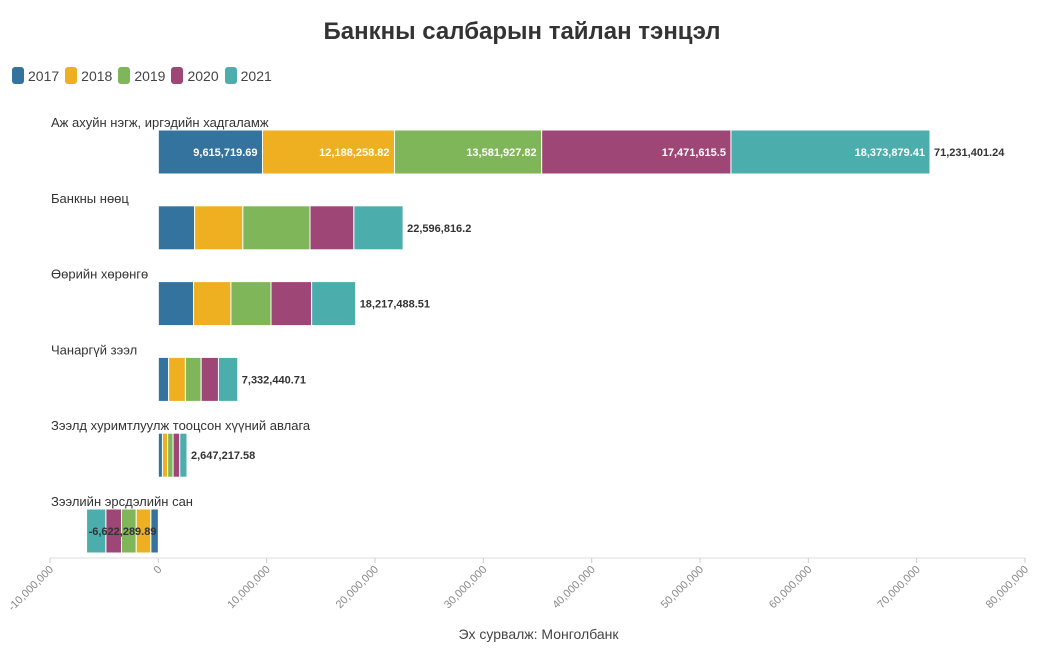  What do you see at coordinates (890, 153) in the screenshot?
I see `segment-value-label: 18,373,879.41` at bounding box center [890, 153].